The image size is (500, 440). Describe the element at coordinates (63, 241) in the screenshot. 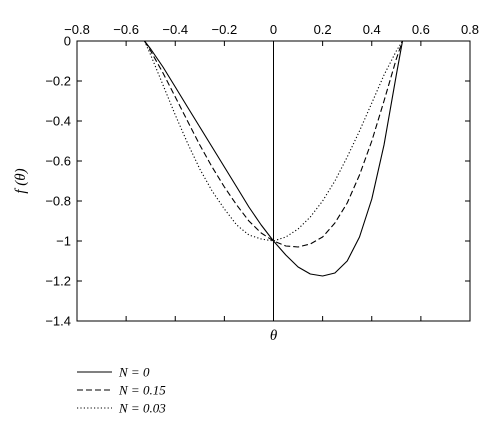

I see `y-tick-label: −1` at that location.